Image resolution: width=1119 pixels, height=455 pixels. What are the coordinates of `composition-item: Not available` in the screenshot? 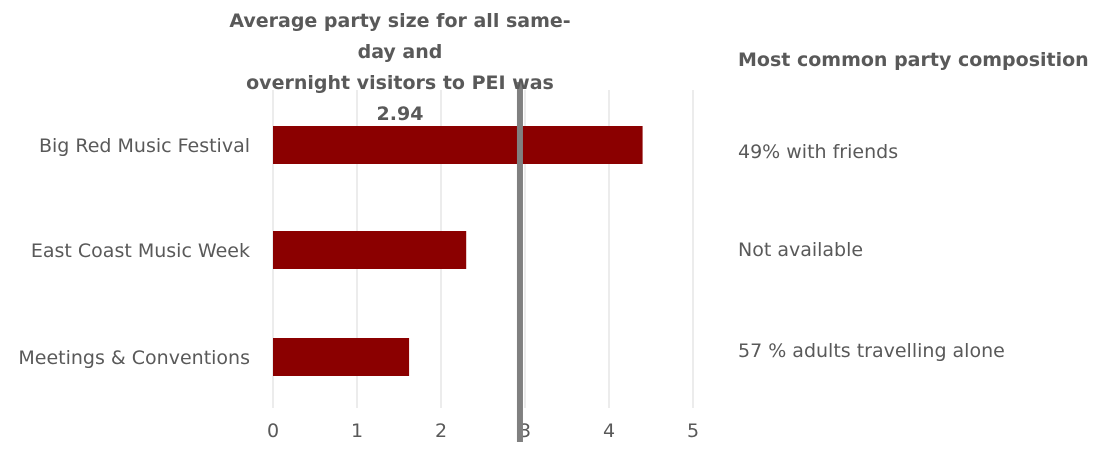 It's located at (801, 250).